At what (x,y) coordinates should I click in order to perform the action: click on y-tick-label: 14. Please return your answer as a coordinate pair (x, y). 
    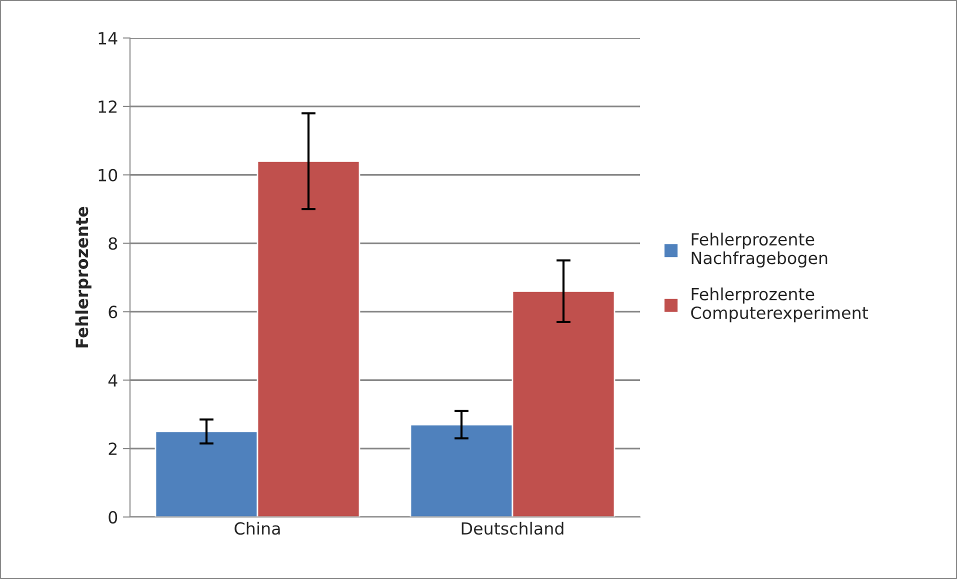
    Looking at the image, I should click on (108, 38).